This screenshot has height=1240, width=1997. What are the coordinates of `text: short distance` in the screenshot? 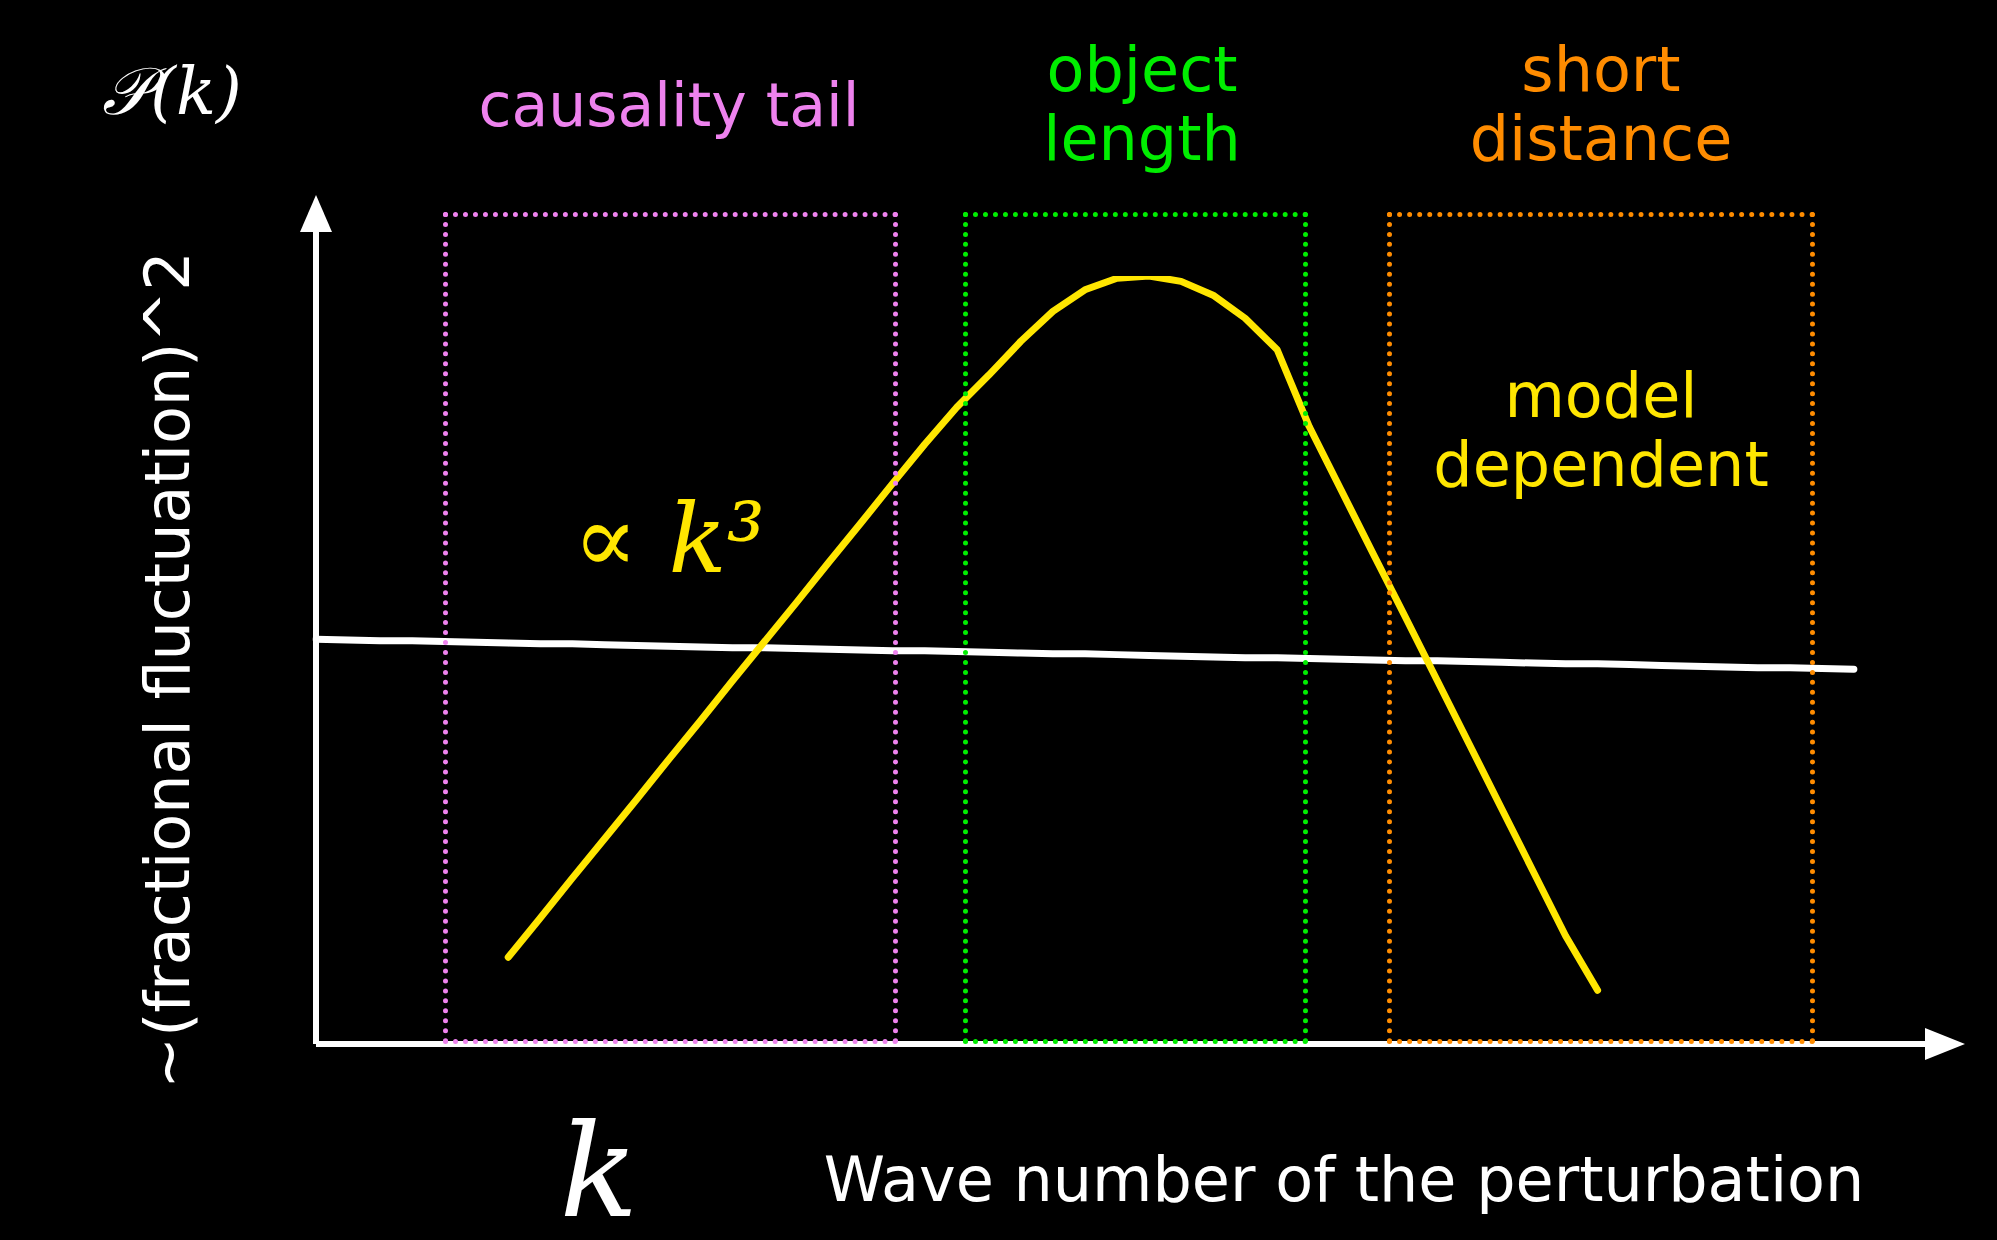 It's located at (1601, 103).